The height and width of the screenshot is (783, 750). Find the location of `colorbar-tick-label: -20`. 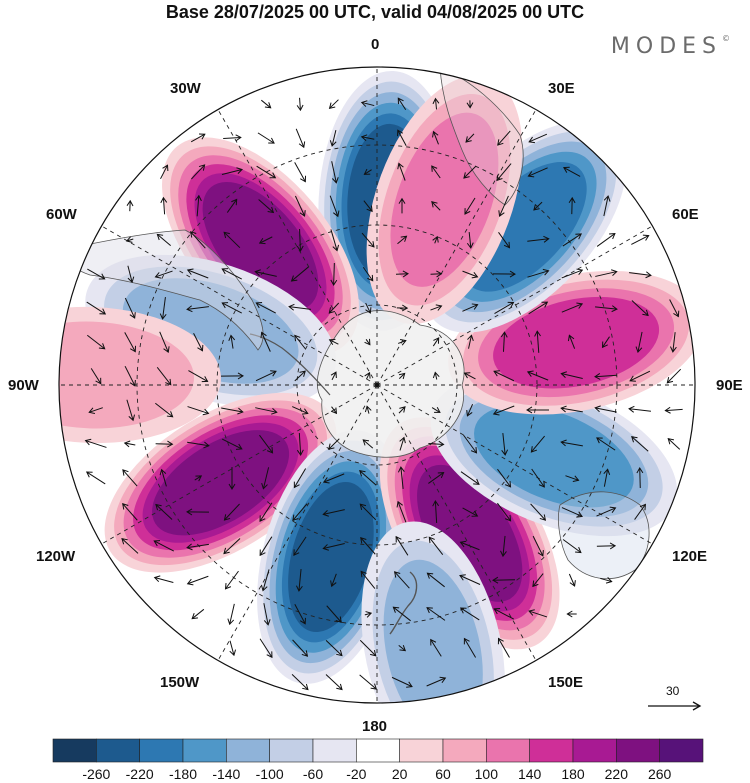

colorbar-tick-label: -20 is located at coordinates (356, 774).